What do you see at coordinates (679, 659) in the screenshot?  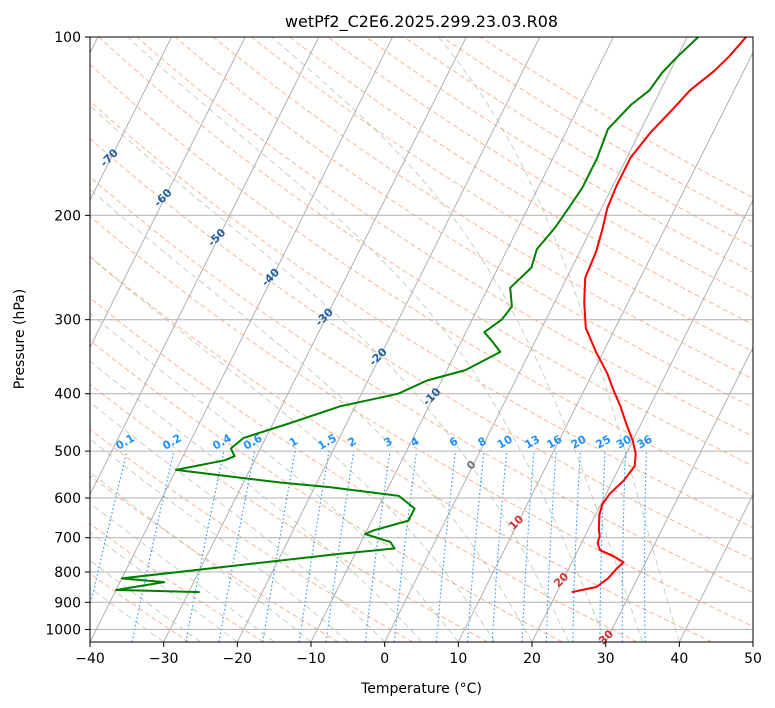 I see `x-tick-label: 40` at bounding box center [679, 659].